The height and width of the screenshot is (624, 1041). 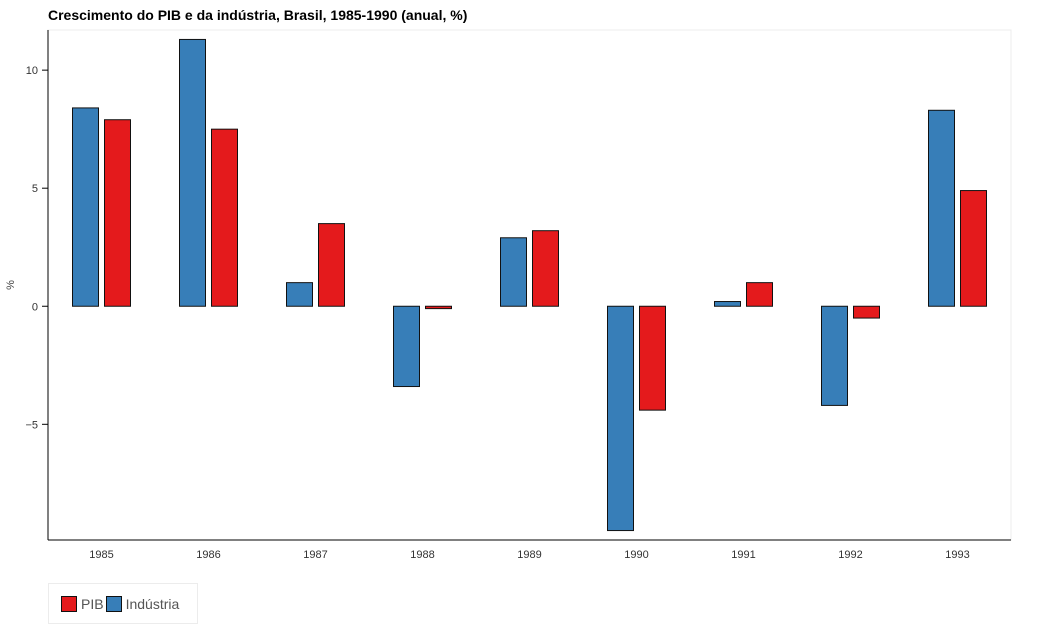 I want to click on bar-pib-1986, so click(x=224, y=217).